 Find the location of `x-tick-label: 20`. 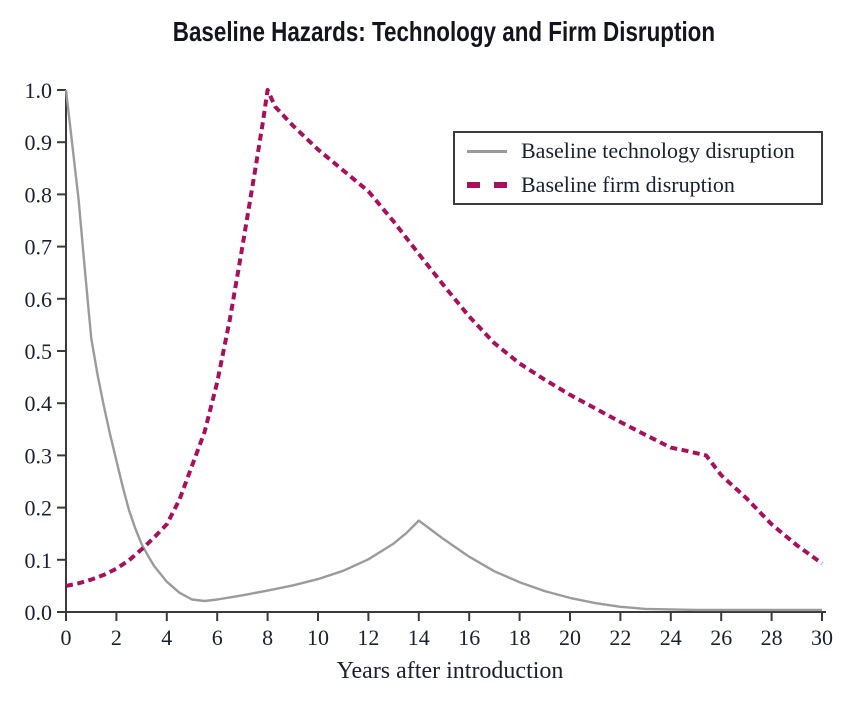

x-tick-label: 20 is located at coordinates (570, 637).